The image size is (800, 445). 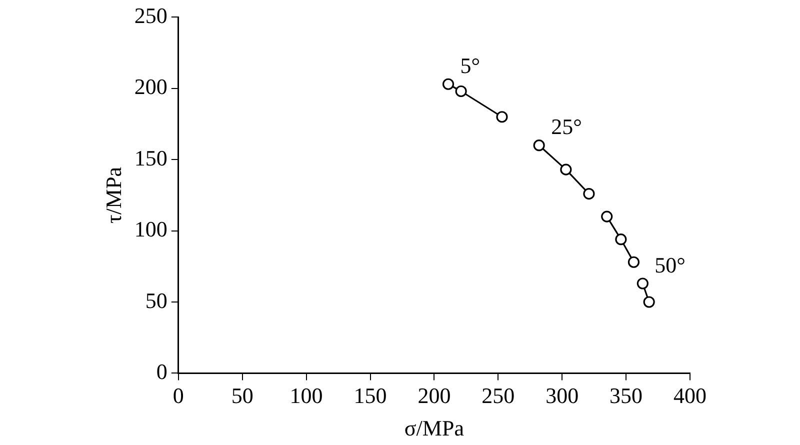 I want to click on x-tick-label: 200, so click(x=434, y=395).